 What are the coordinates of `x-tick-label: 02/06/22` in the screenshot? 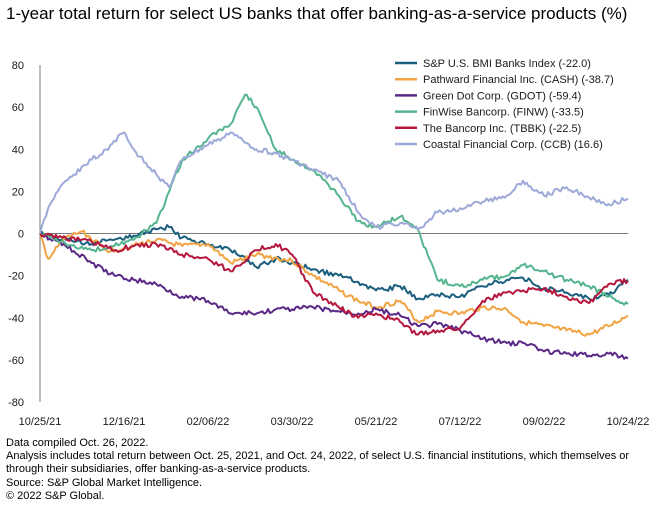 It's located at (208, 422).